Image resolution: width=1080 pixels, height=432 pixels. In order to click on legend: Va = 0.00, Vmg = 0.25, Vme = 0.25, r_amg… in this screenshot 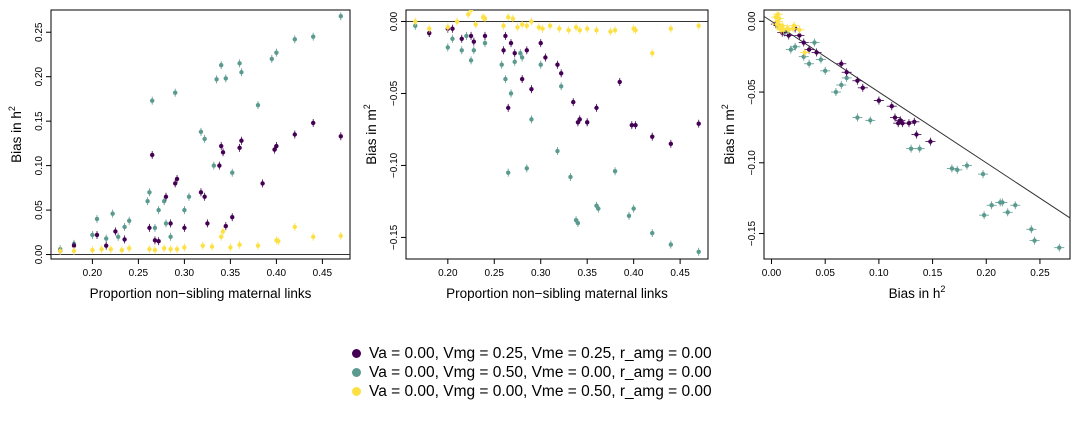, I will do `click(532, 372)`.